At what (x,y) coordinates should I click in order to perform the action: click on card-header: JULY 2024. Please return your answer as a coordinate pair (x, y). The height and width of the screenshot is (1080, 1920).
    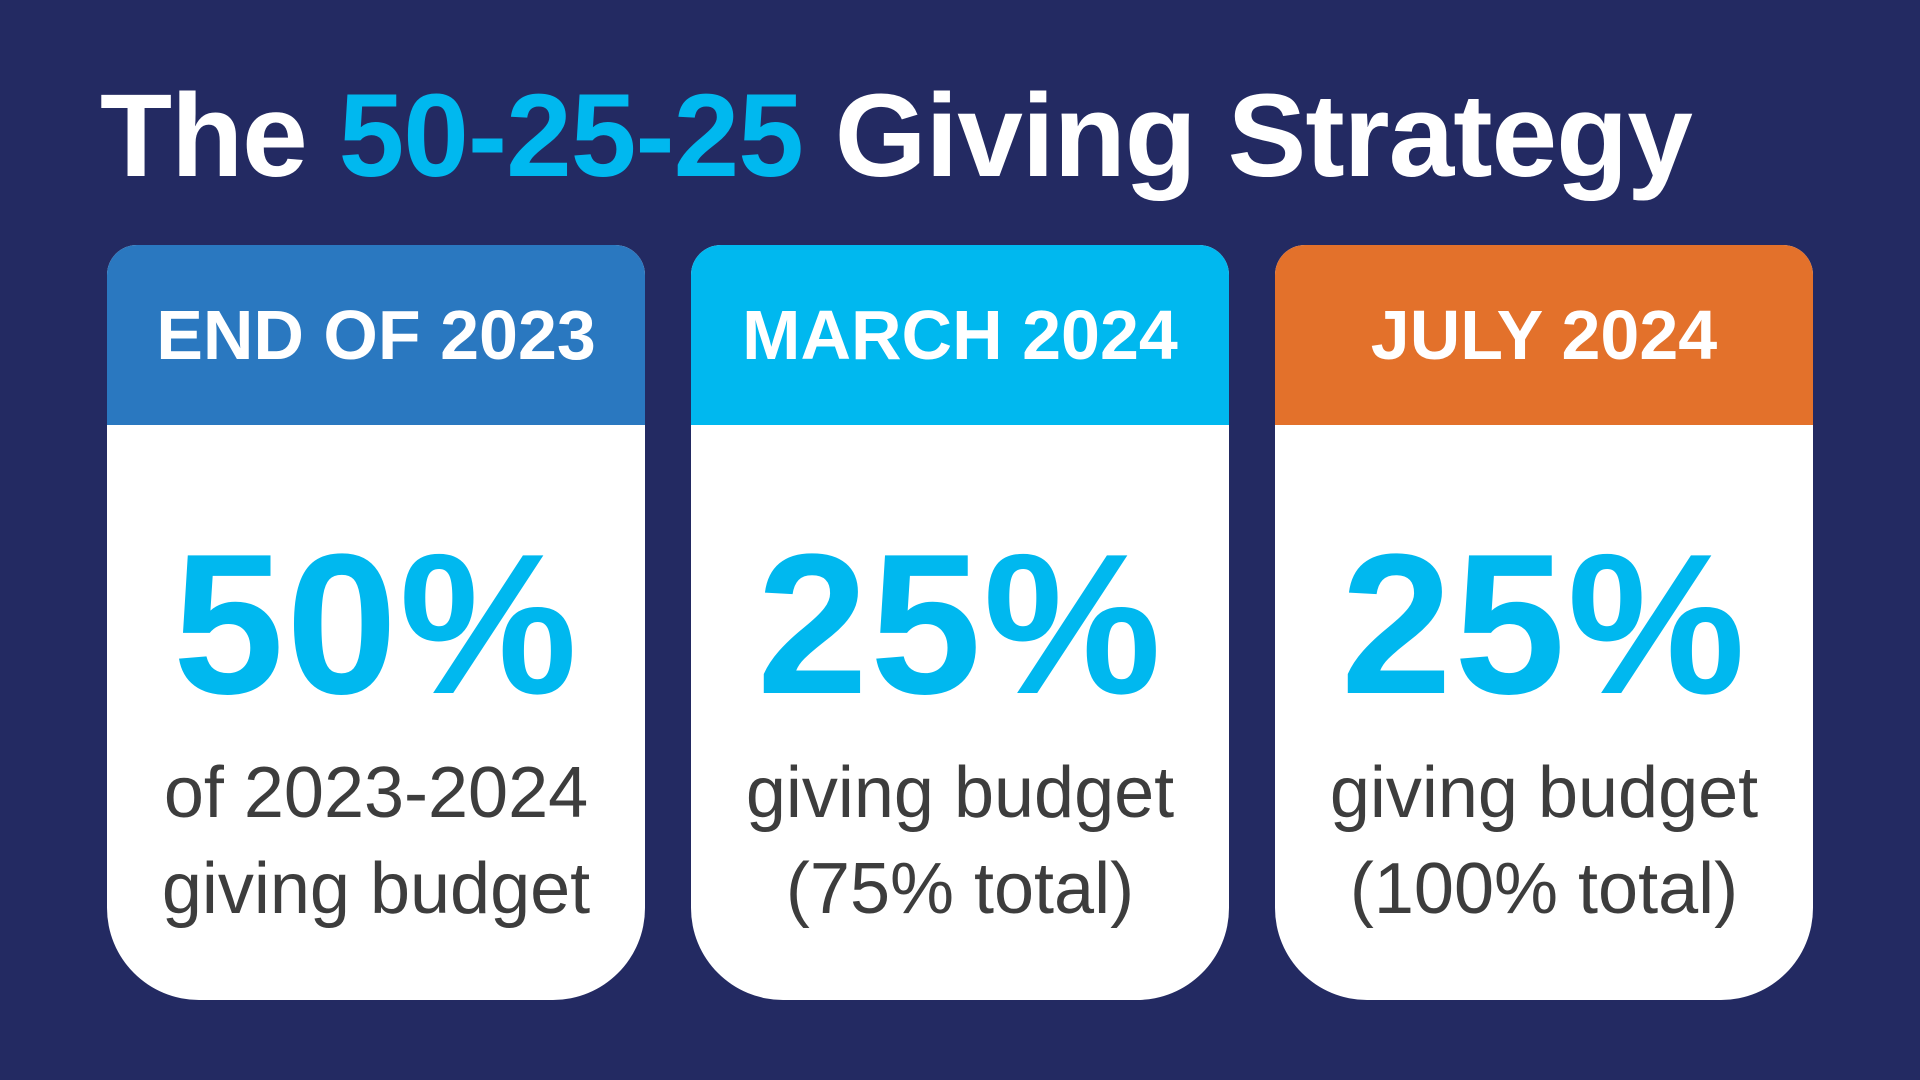
    Looking at the image, I should click on (1544, 335).